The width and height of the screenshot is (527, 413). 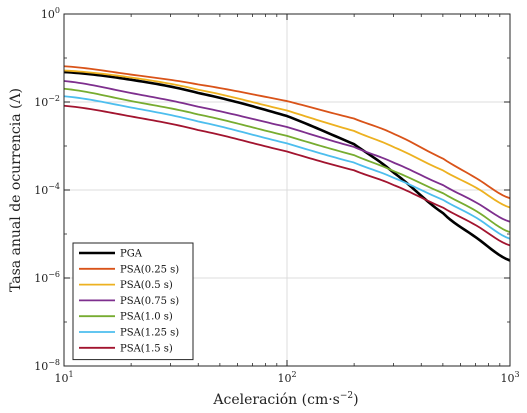 What do you see at coordinates (47, 189) in the screenshot?
I see `y-tick-label: 10⁻⁴` at bounding box center [47, 189].